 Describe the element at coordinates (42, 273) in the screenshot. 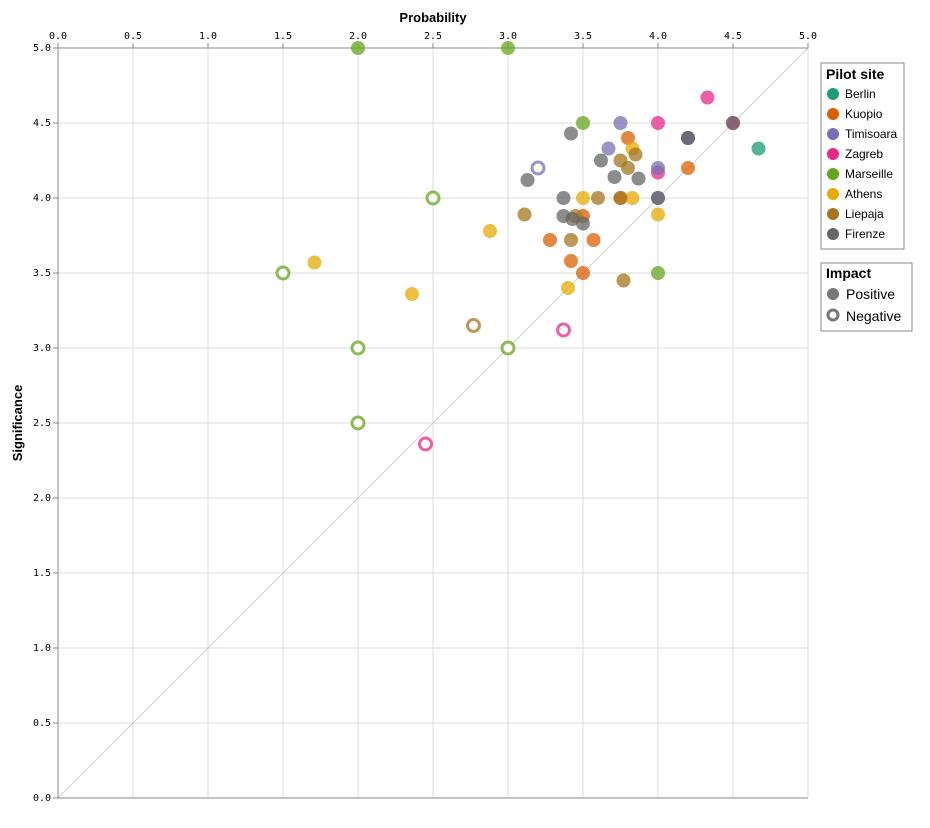

I see `y-tick-label: 3.5` at that location.